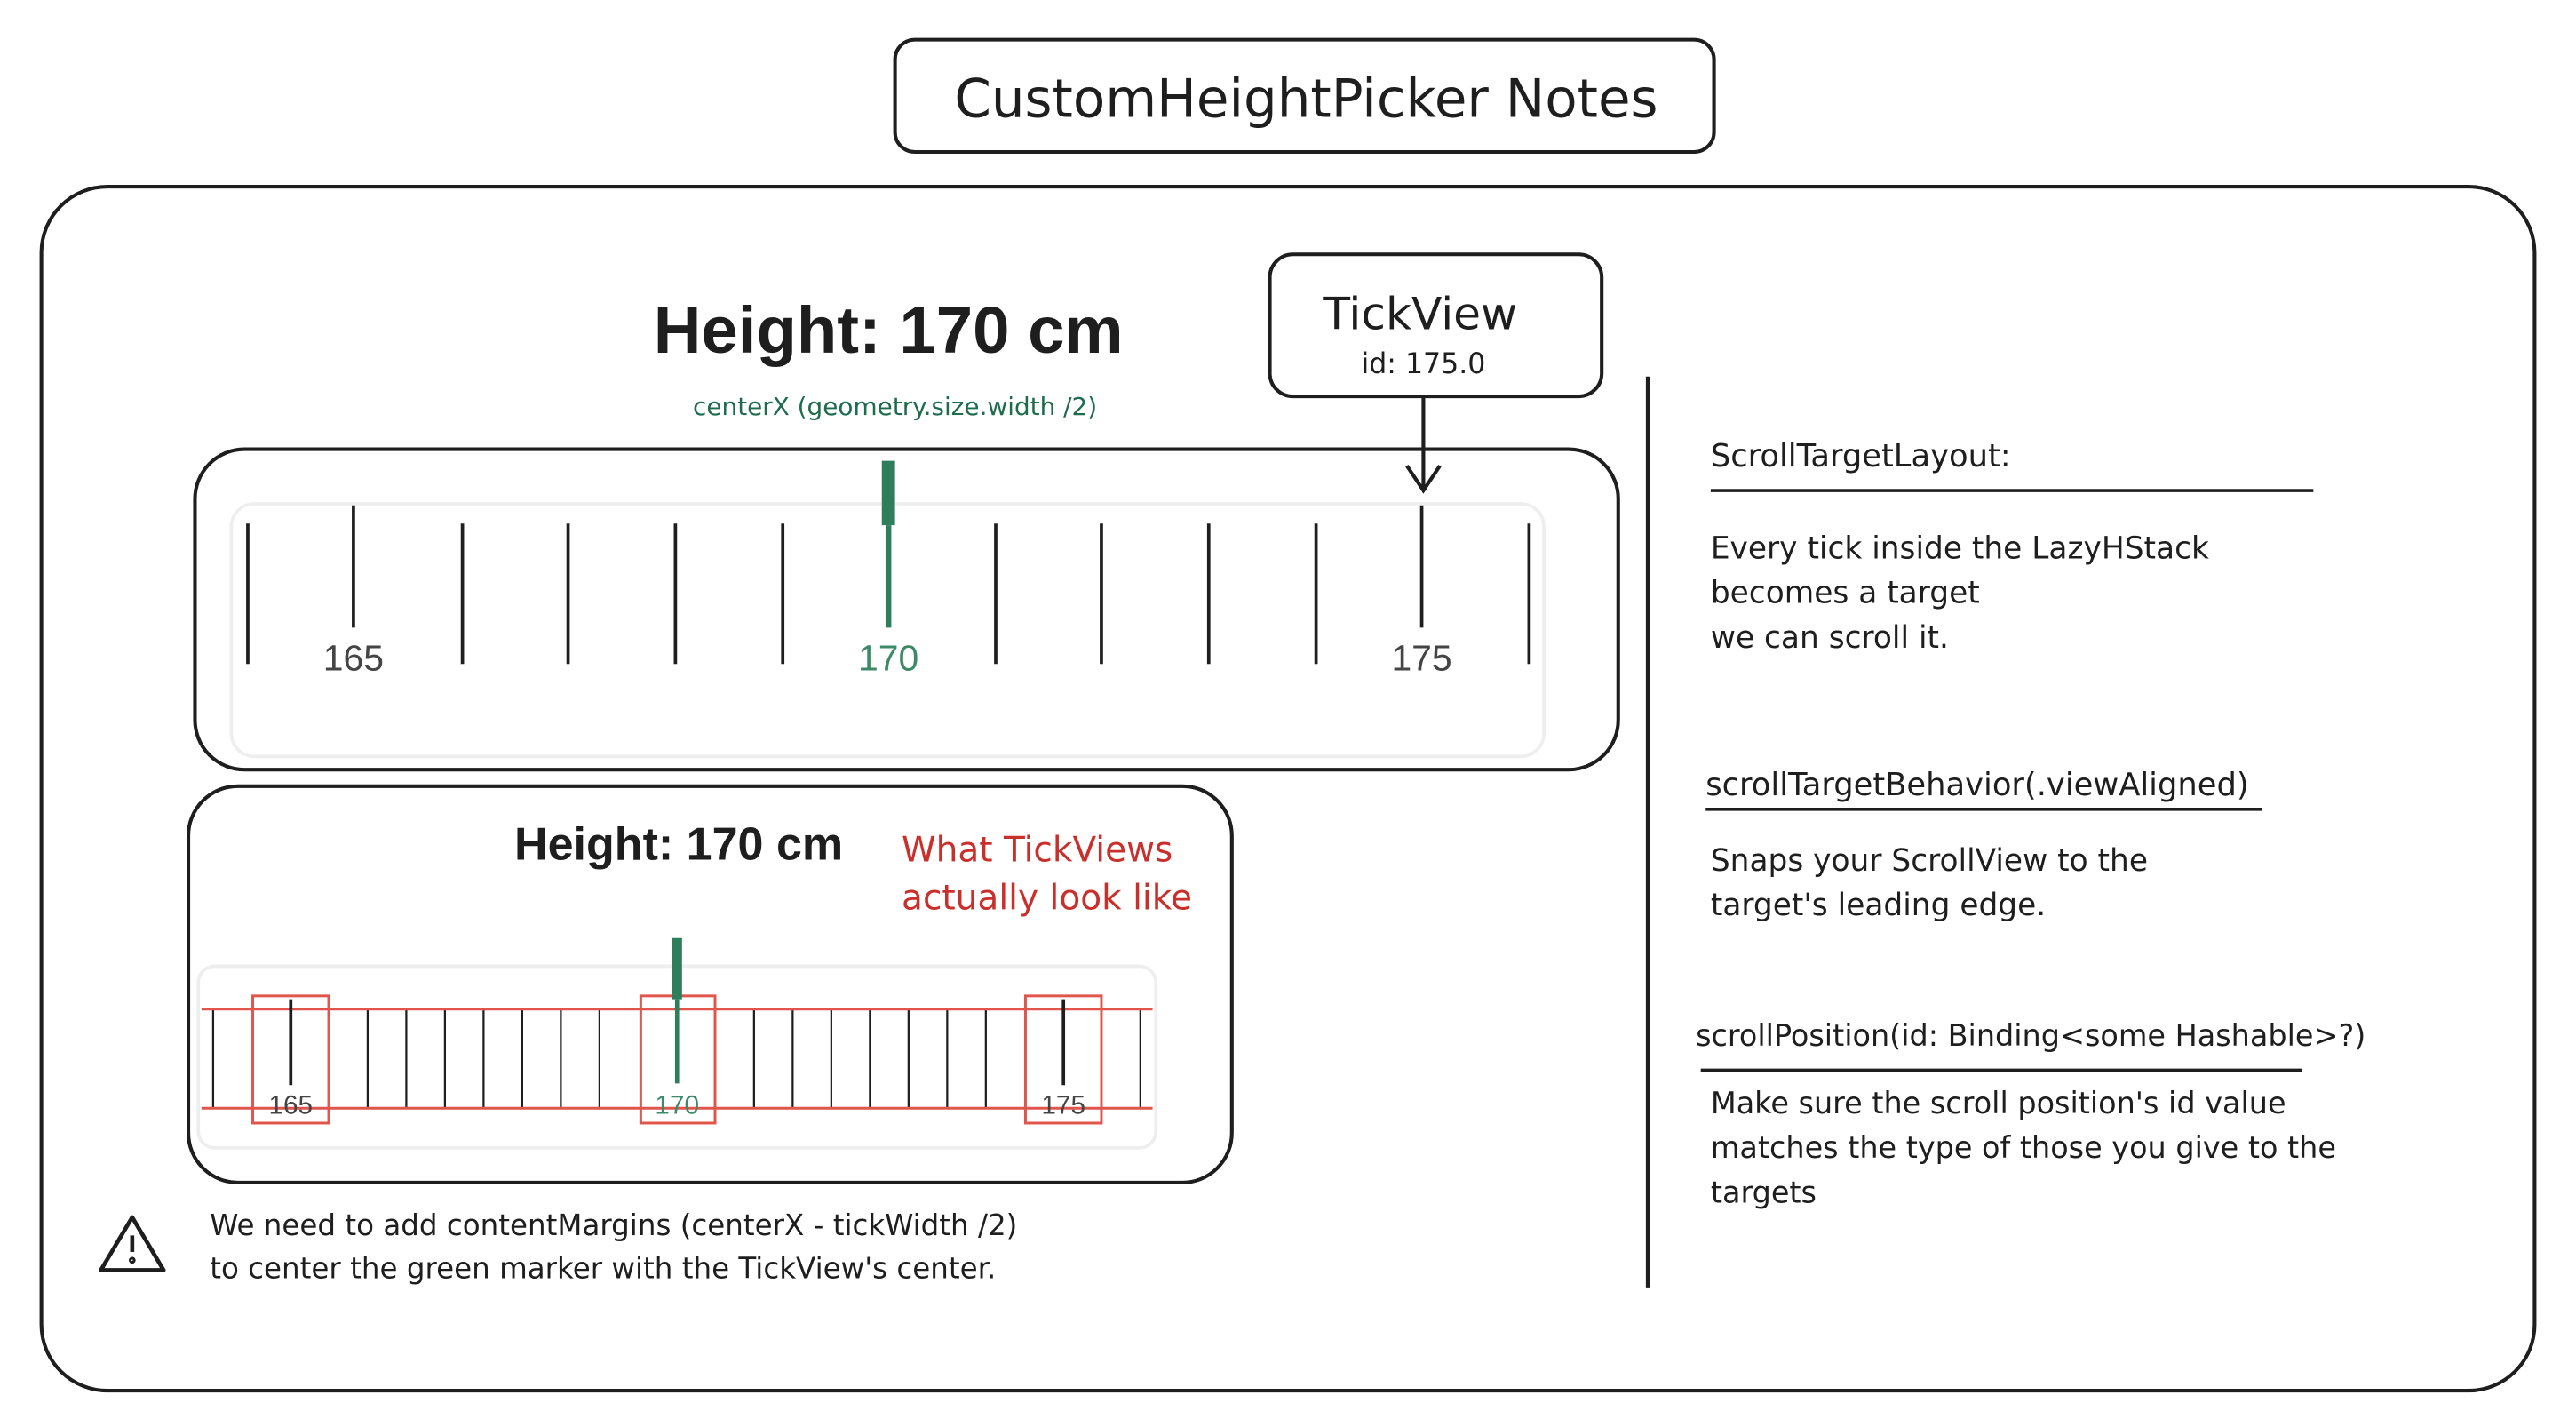 The width and height of the screenshot is (2576, 1427). I want to click on ruler-label: 175, so click(1421, 657).